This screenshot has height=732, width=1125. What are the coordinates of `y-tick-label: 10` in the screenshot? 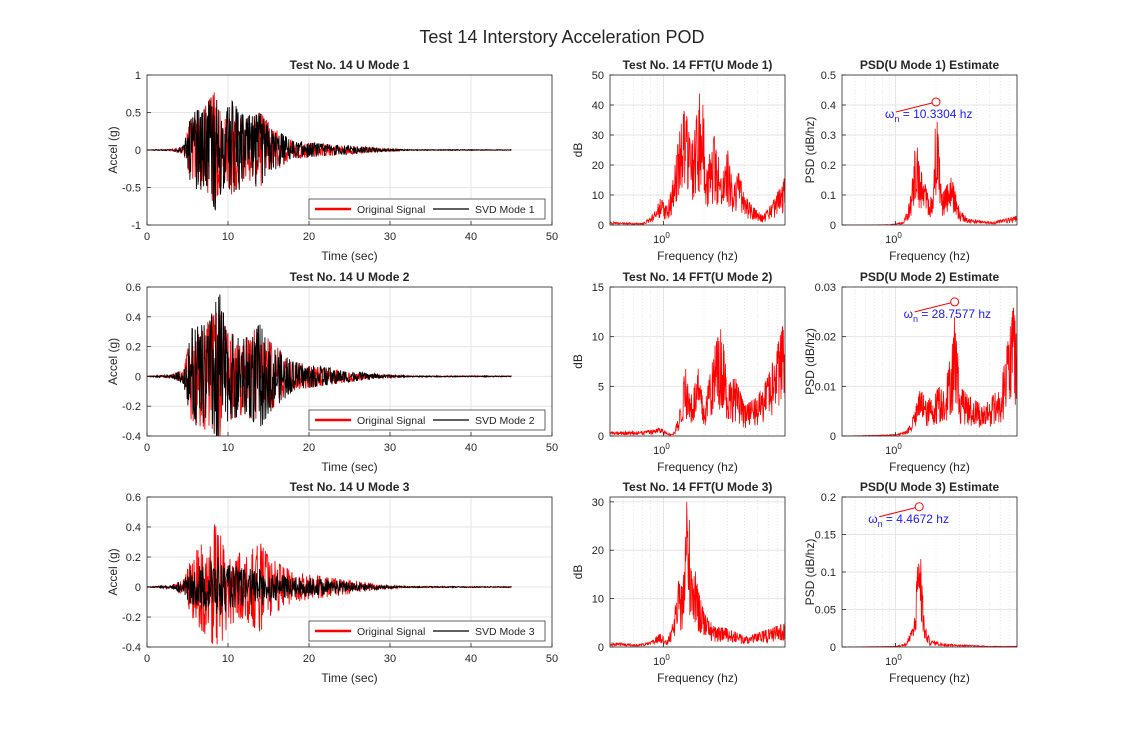 It's located at (598, 338).